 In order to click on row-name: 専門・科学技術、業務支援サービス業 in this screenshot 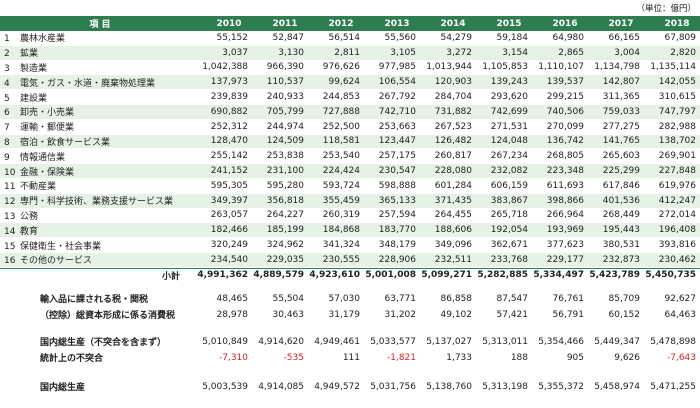, I will do `click(97, 202)`.